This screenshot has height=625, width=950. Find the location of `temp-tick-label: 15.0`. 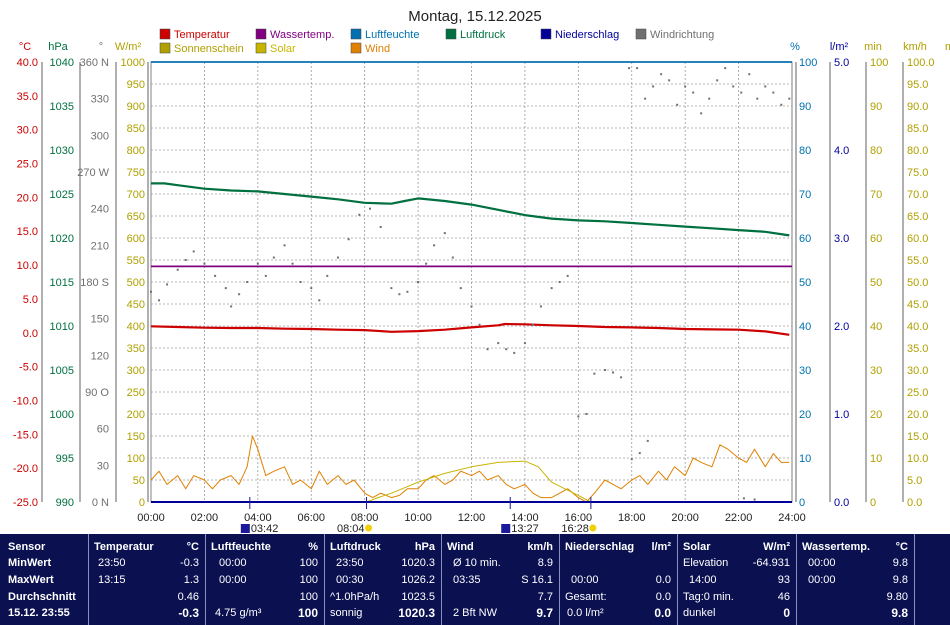

temp-tick-label: 15.0 is located at coordinates (27, 232).